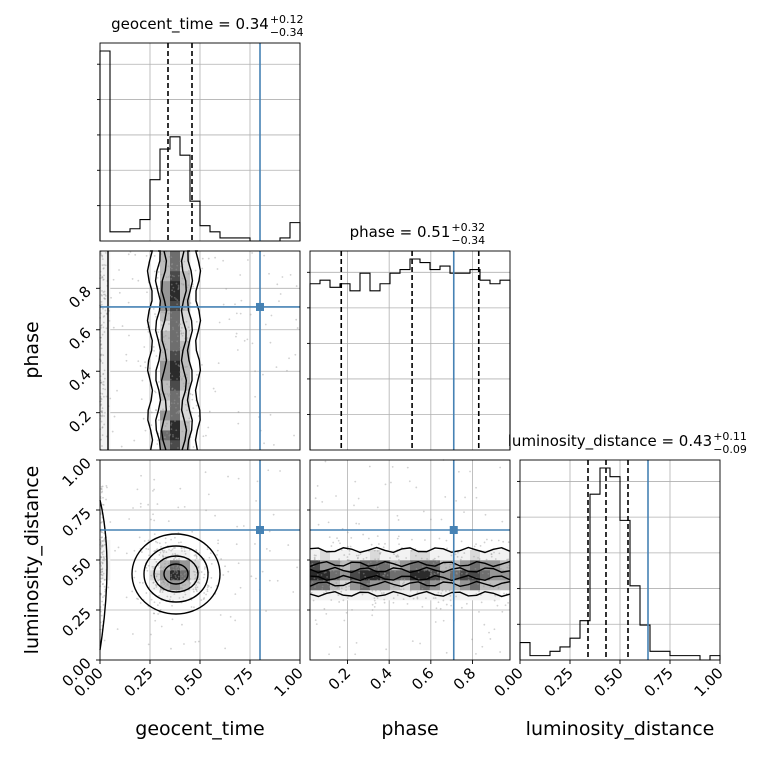 The width and height of the screenshot is (760, 760). I want to click on contour-line, so click(176, 574).